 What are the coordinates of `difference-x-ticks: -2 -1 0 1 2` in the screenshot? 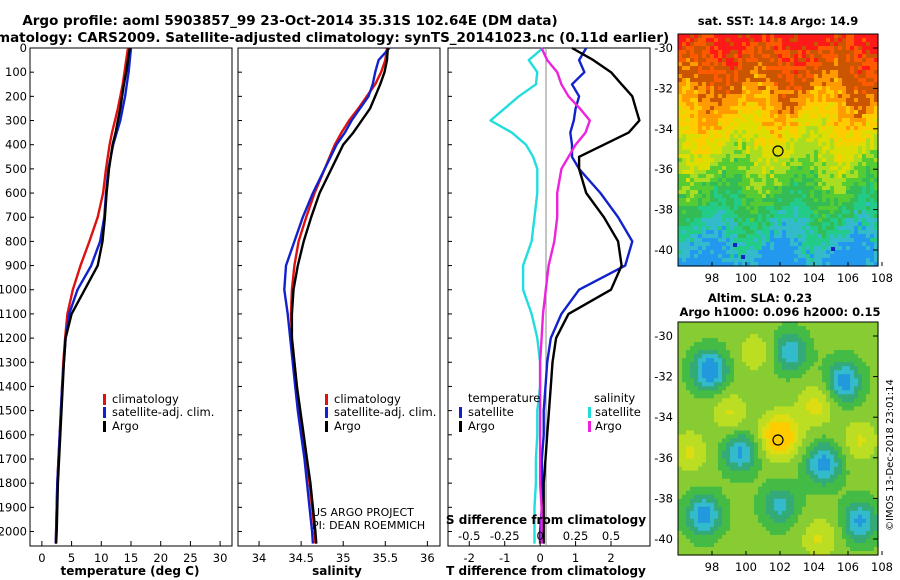 It's located at (539, 553).